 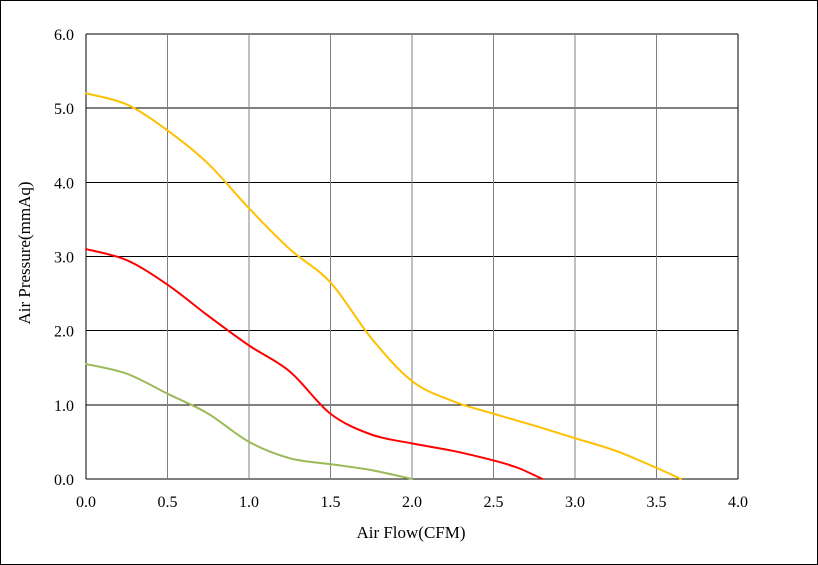 I want to click on x-tick-label: 2.5, so click(x=494, y=502).